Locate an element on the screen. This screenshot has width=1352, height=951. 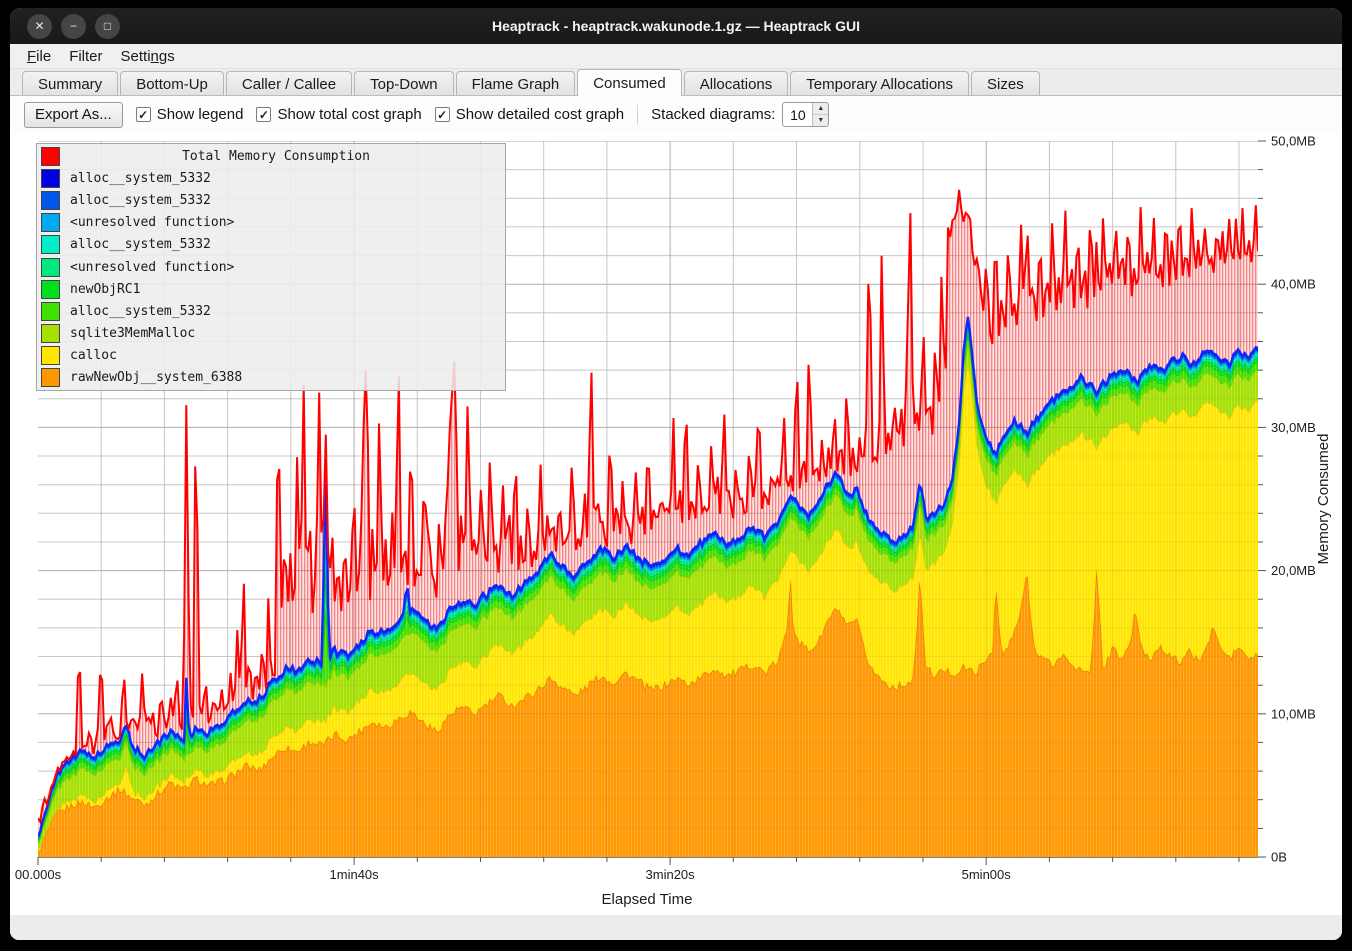
checkbox-label: Show legend is located at coordinates (200, 114).